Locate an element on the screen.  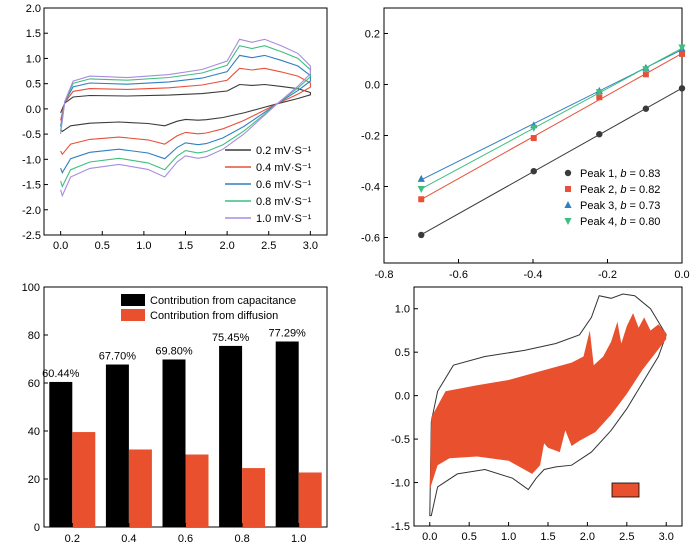
measured-cv-curve is located at coordinates (548, 405).